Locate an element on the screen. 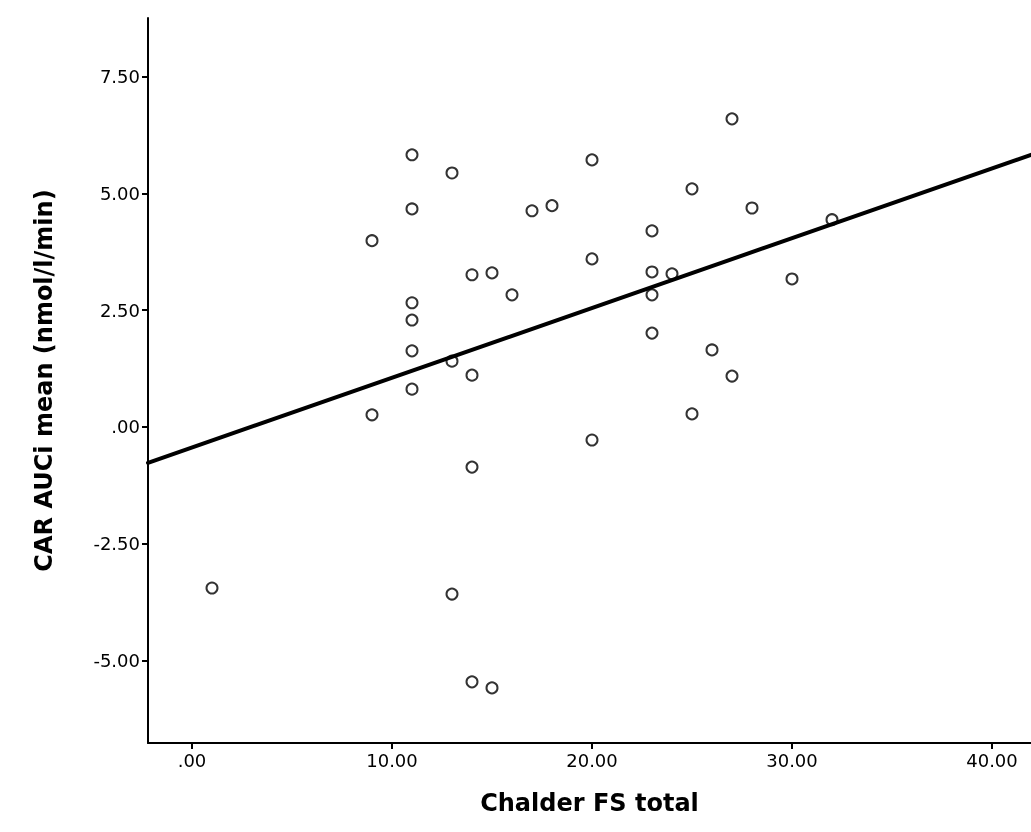 The height and width of the screenshot is (832, 1031). x-tick-label: 20.00 is located at coordinates (592, 760).